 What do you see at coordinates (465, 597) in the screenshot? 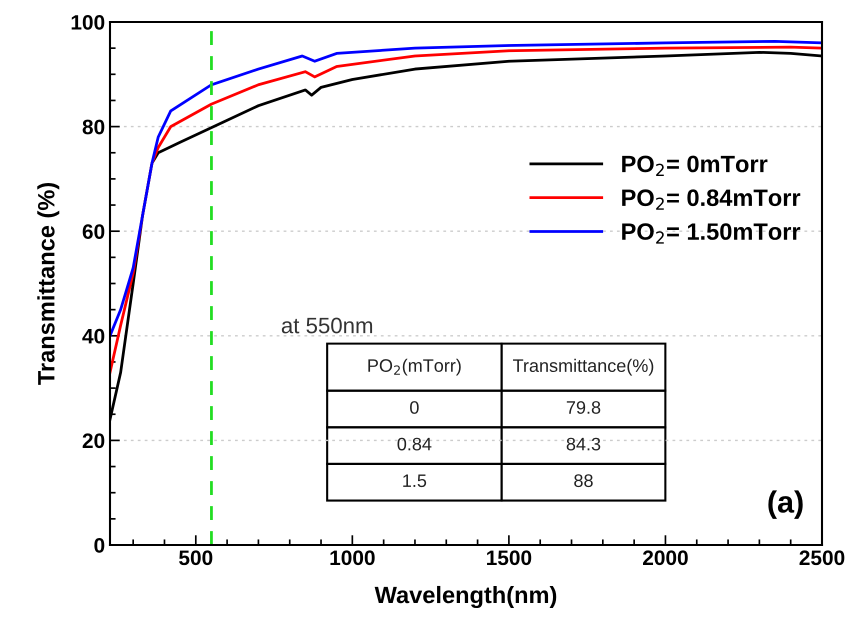
I see `x-axis-title: Wavelength(nm)` at bounding box center [465, 597].